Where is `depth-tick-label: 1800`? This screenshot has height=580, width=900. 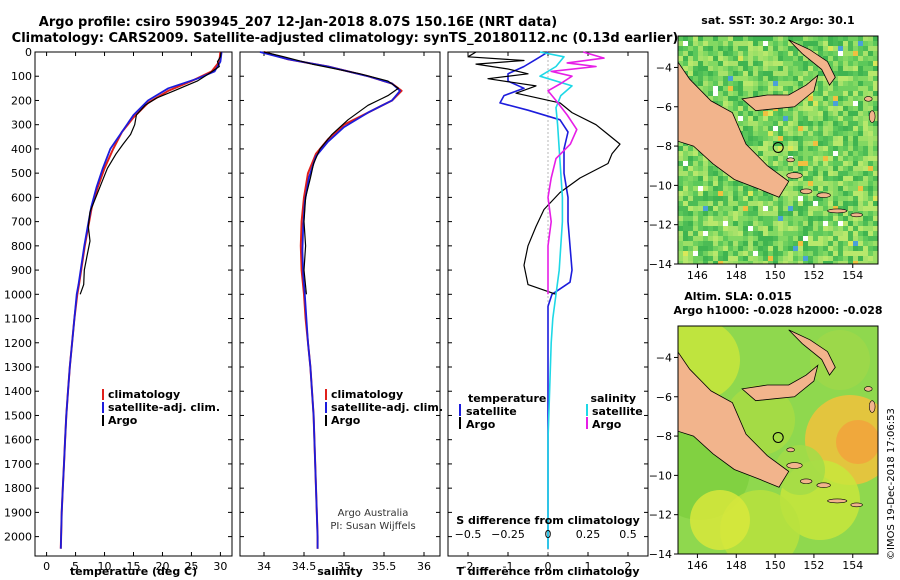
depth-tick-label: 1800 is located at coordinates (18, 488).